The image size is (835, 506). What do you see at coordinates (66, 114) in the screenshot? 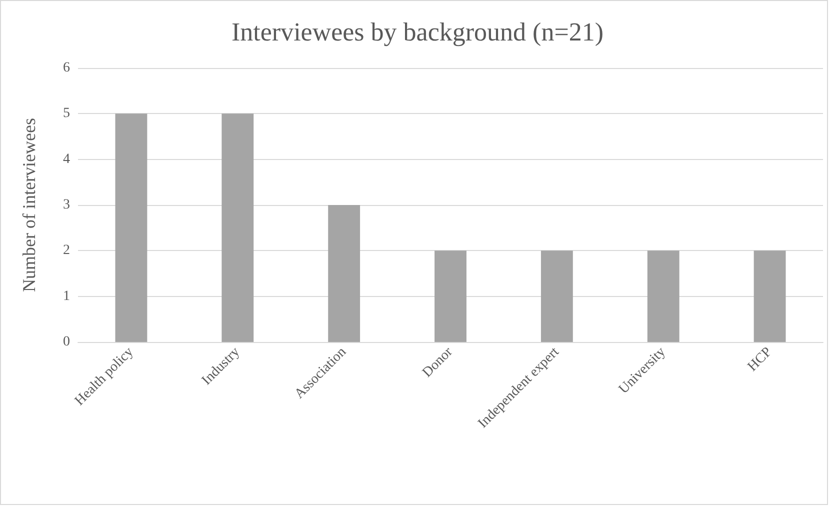
I see `y-tick-label: 5` at bounding box center [66, 114].